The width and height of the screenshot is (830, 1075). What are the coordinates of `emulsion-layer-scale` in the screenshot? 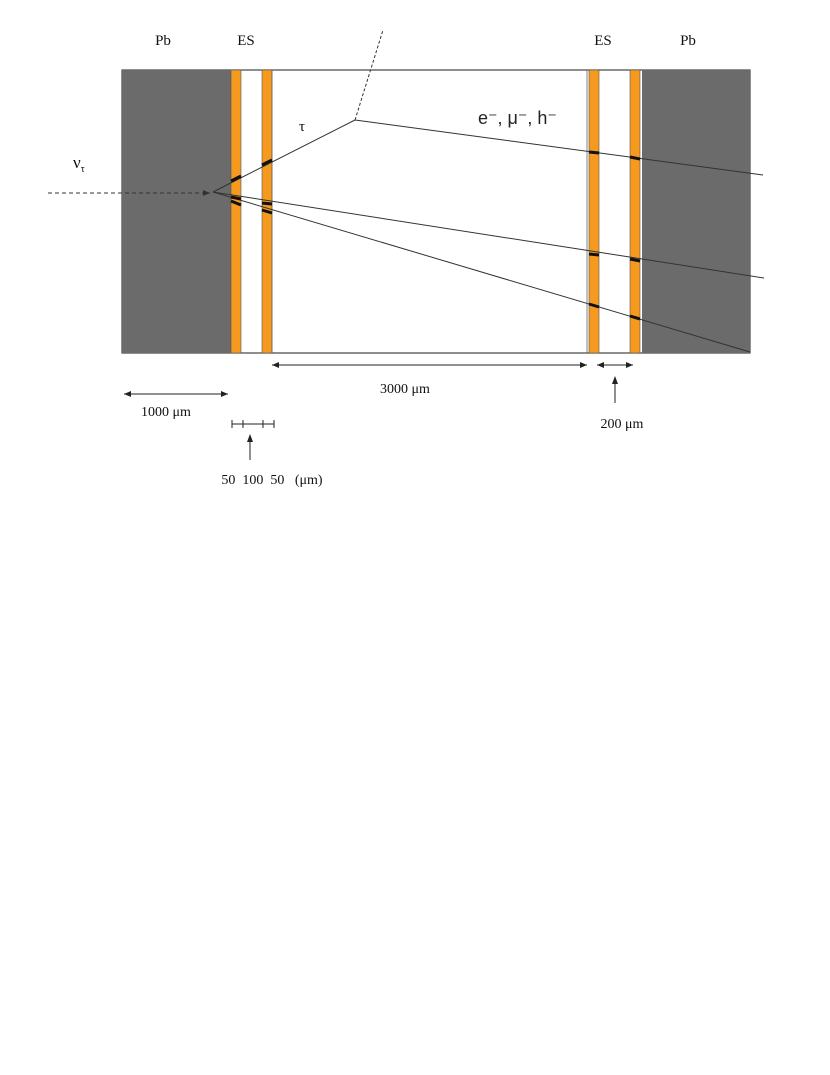 It's located at (253, 440).